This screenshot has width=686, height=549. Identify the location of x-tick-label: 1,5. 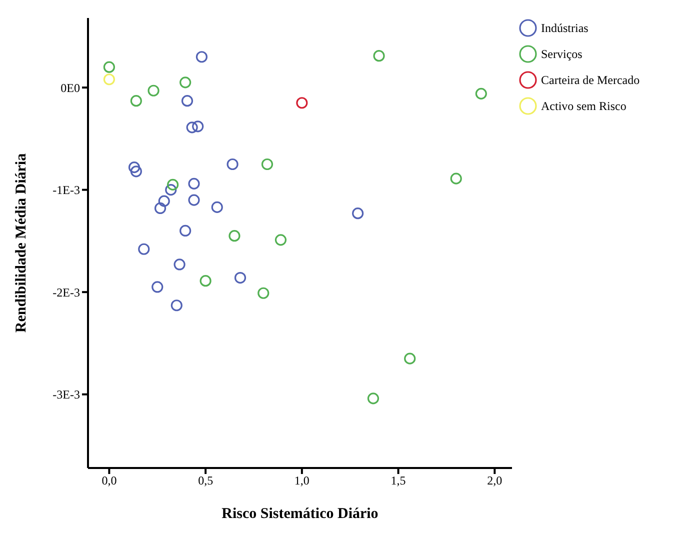
(398, 481).